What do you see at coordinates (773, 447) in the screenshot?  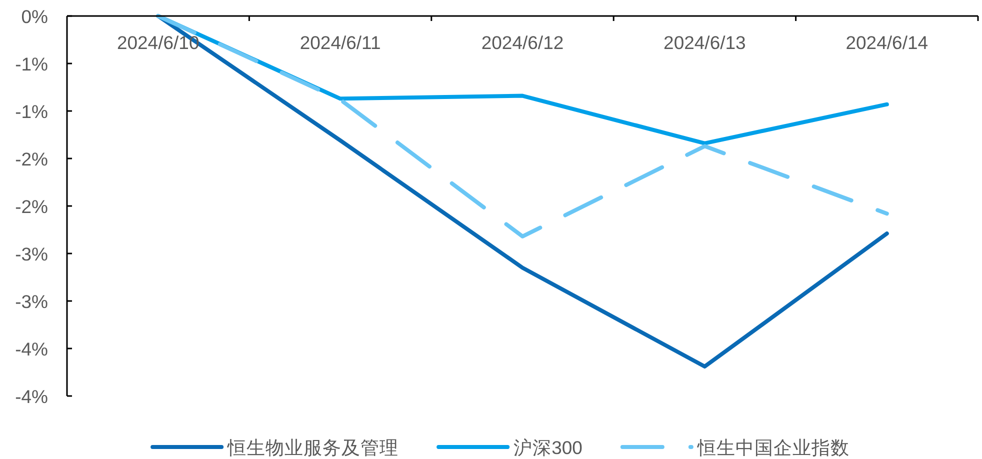 I see `legend-label: 恒生中国企业指数` at bounding box center [773, 447].